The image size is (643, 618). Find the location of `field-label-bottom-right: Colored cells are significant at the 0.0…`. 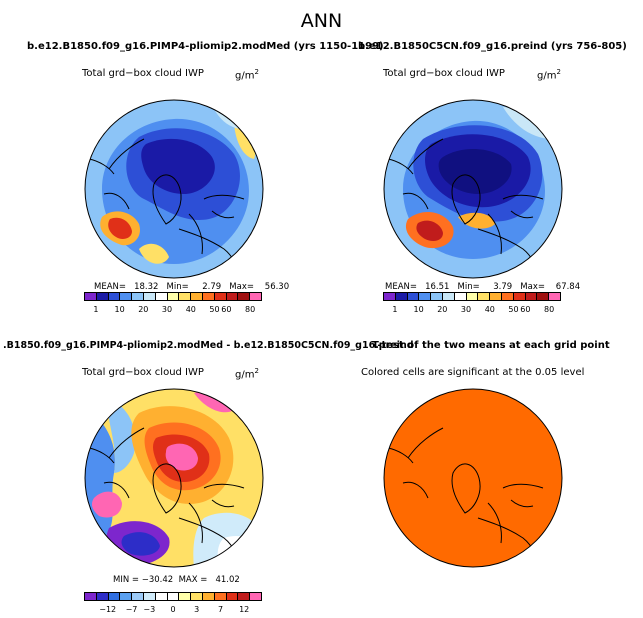

field-label-bottom-right: Colored cells are significant at the 0.0… is located at coordinates (473, 372).